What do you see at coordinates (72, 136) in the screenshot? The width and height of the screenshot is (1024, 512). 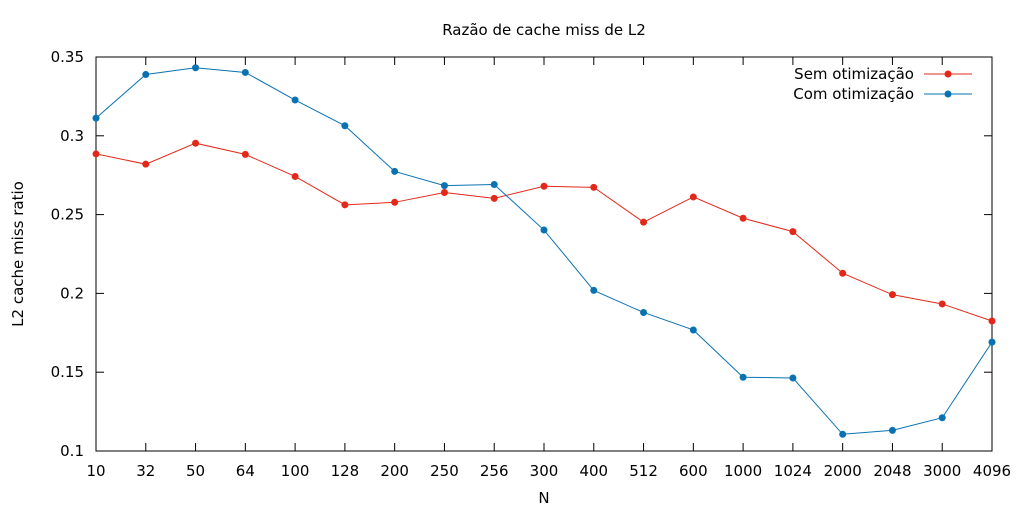 I see `y-tick-label: 0.3` at bounding box center [72, 136].